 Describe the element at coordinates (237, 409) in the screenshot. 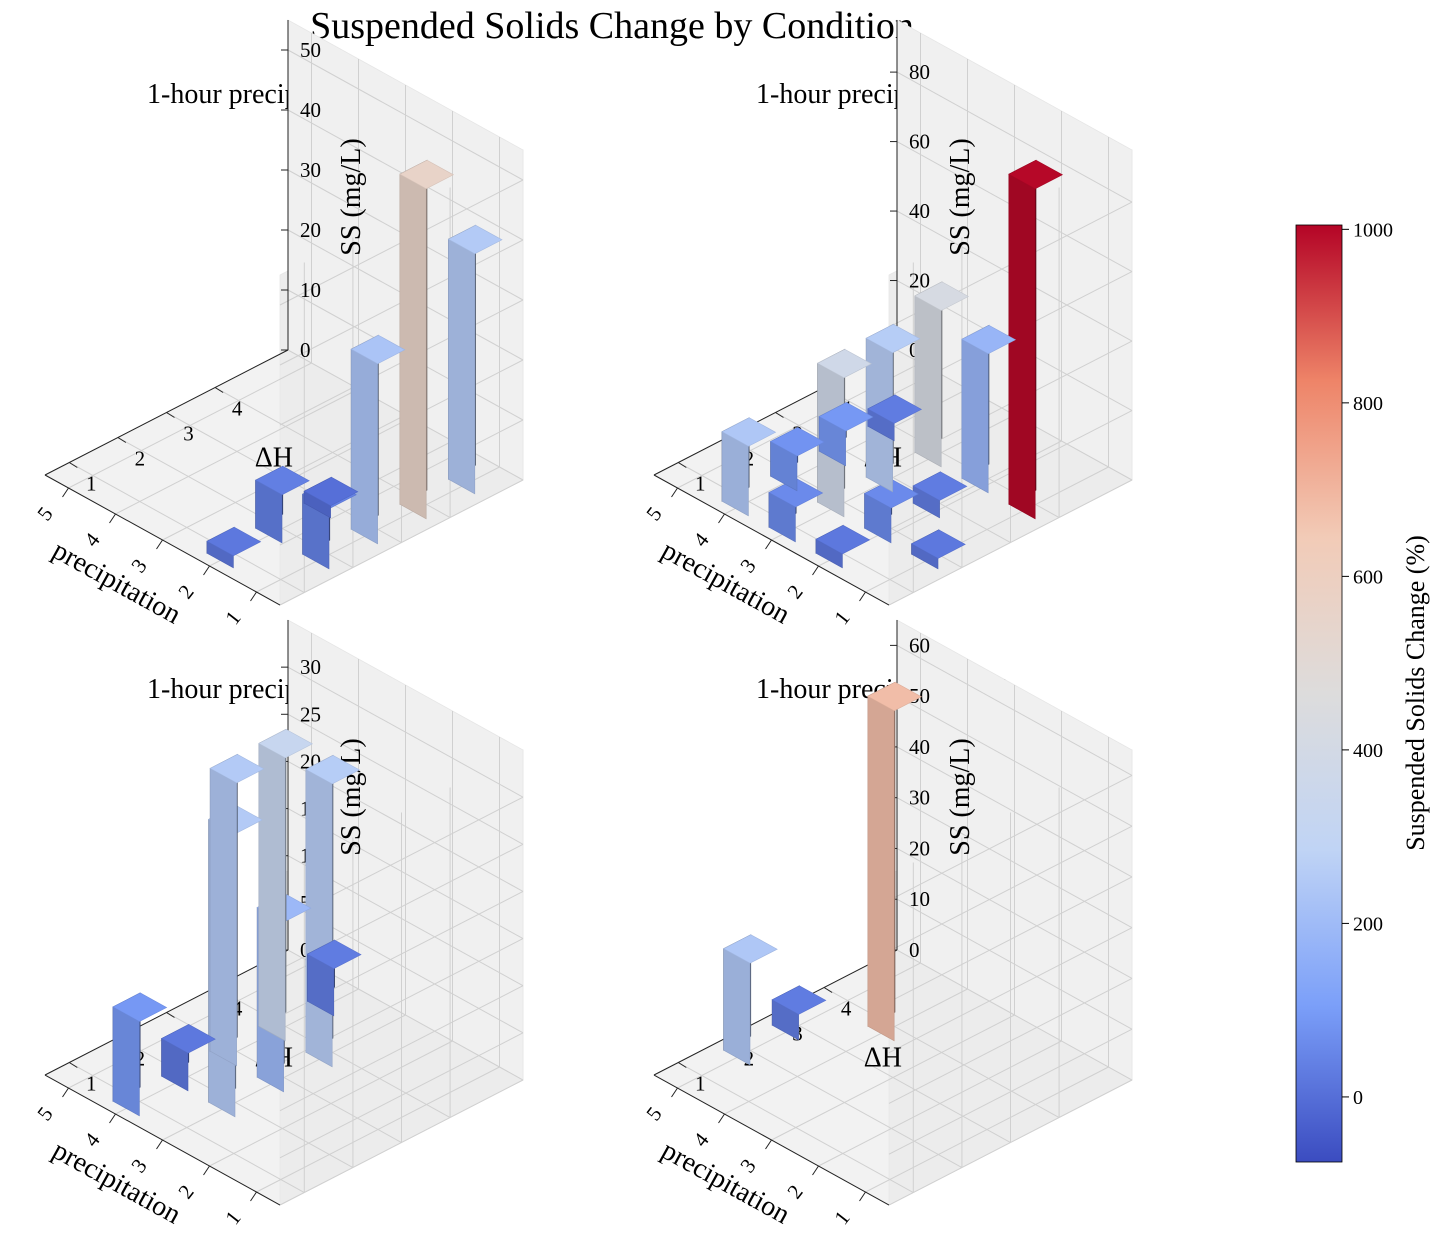

I see `y-tick-label: 4` at that location.